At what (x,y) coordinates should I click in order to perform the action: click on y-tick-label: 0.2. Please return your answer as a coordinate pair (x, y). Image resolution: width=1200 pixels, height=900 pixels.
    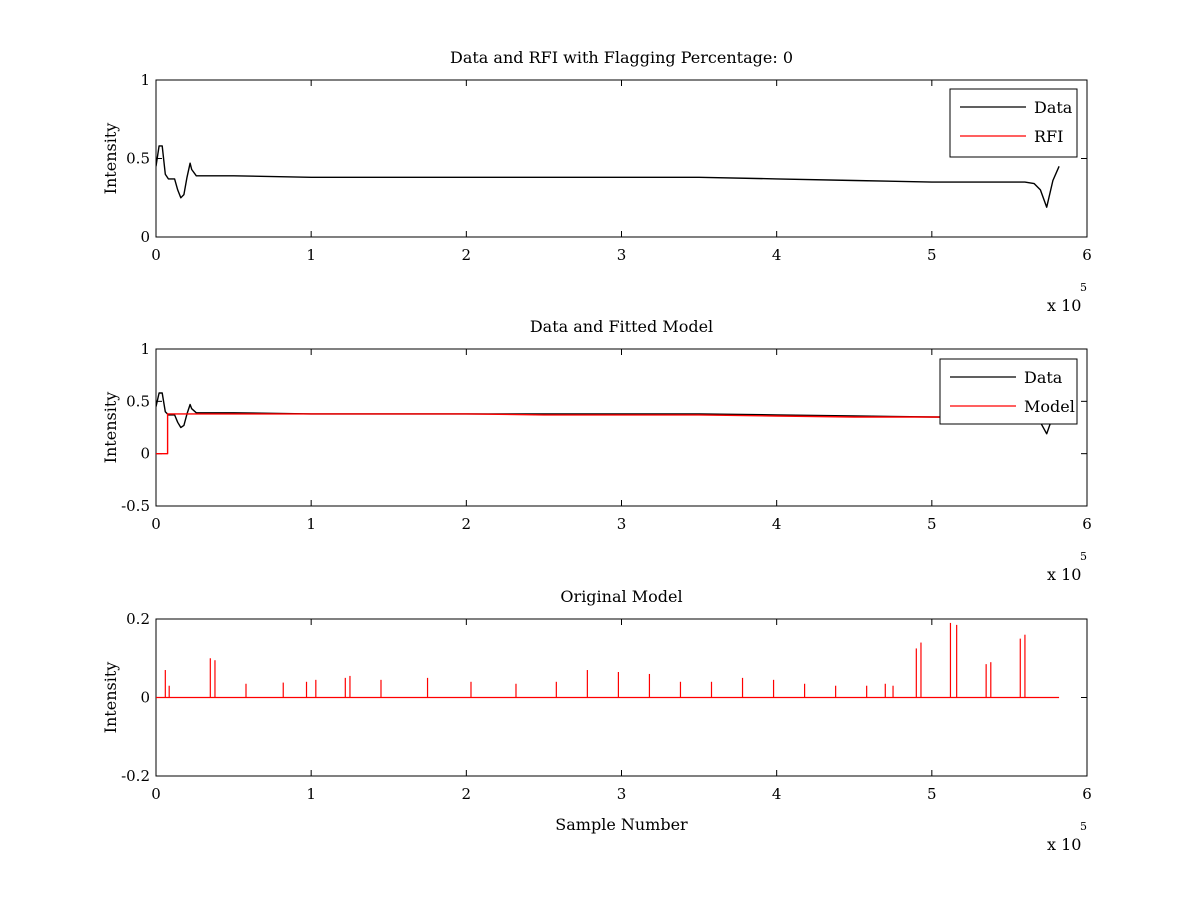
    Looking at the image, I should click on (138, 619).